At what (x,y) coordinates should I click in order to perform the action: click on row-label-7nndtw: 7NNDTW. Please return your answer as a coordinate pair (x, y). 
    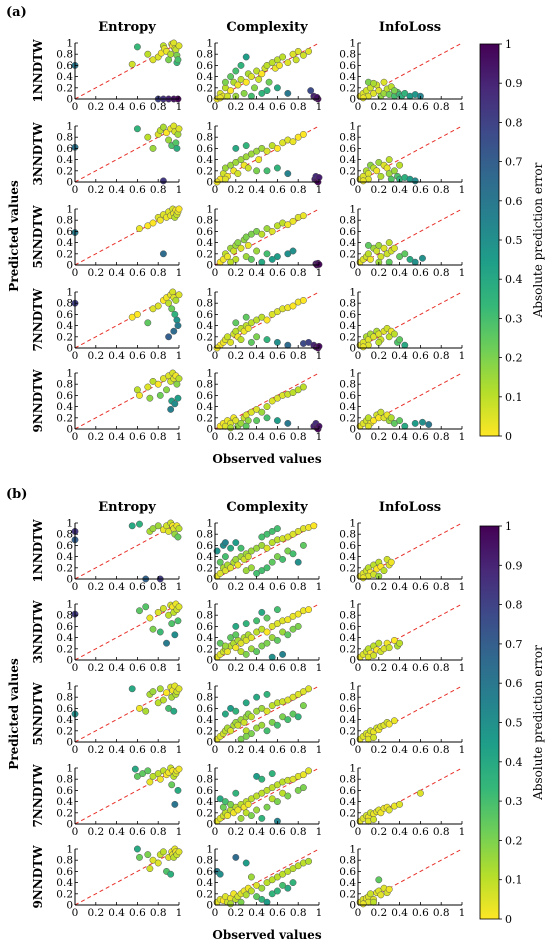
    Looking at the image, I should click on (38, 796).